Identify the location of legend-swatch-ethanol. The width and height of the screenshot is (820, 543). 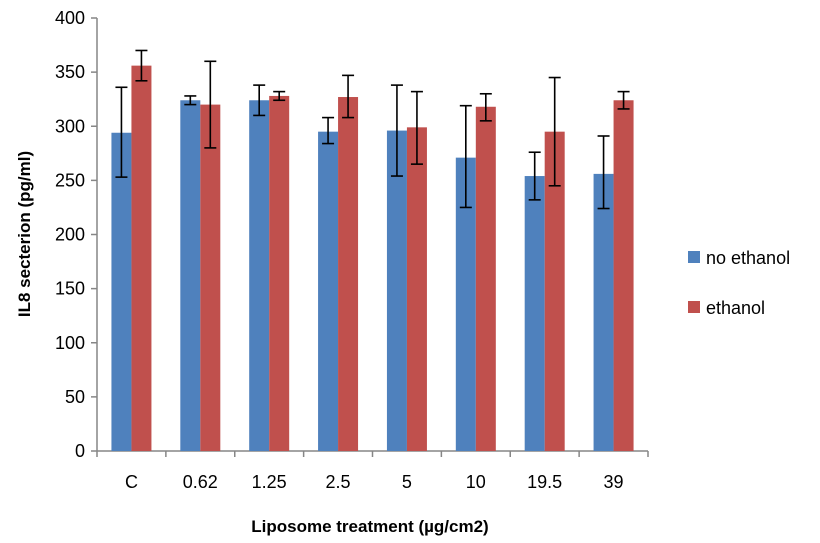
(694, 307).